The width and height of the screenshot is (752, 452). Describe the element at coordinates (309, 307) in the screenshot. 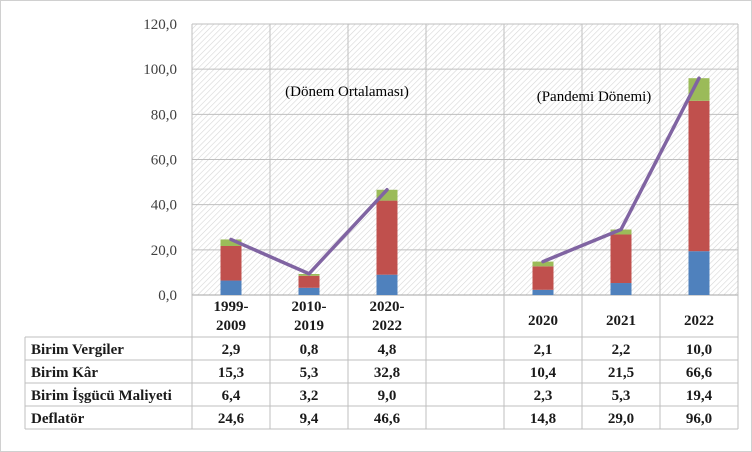

I see `x-category-label: 2010-` at that location.